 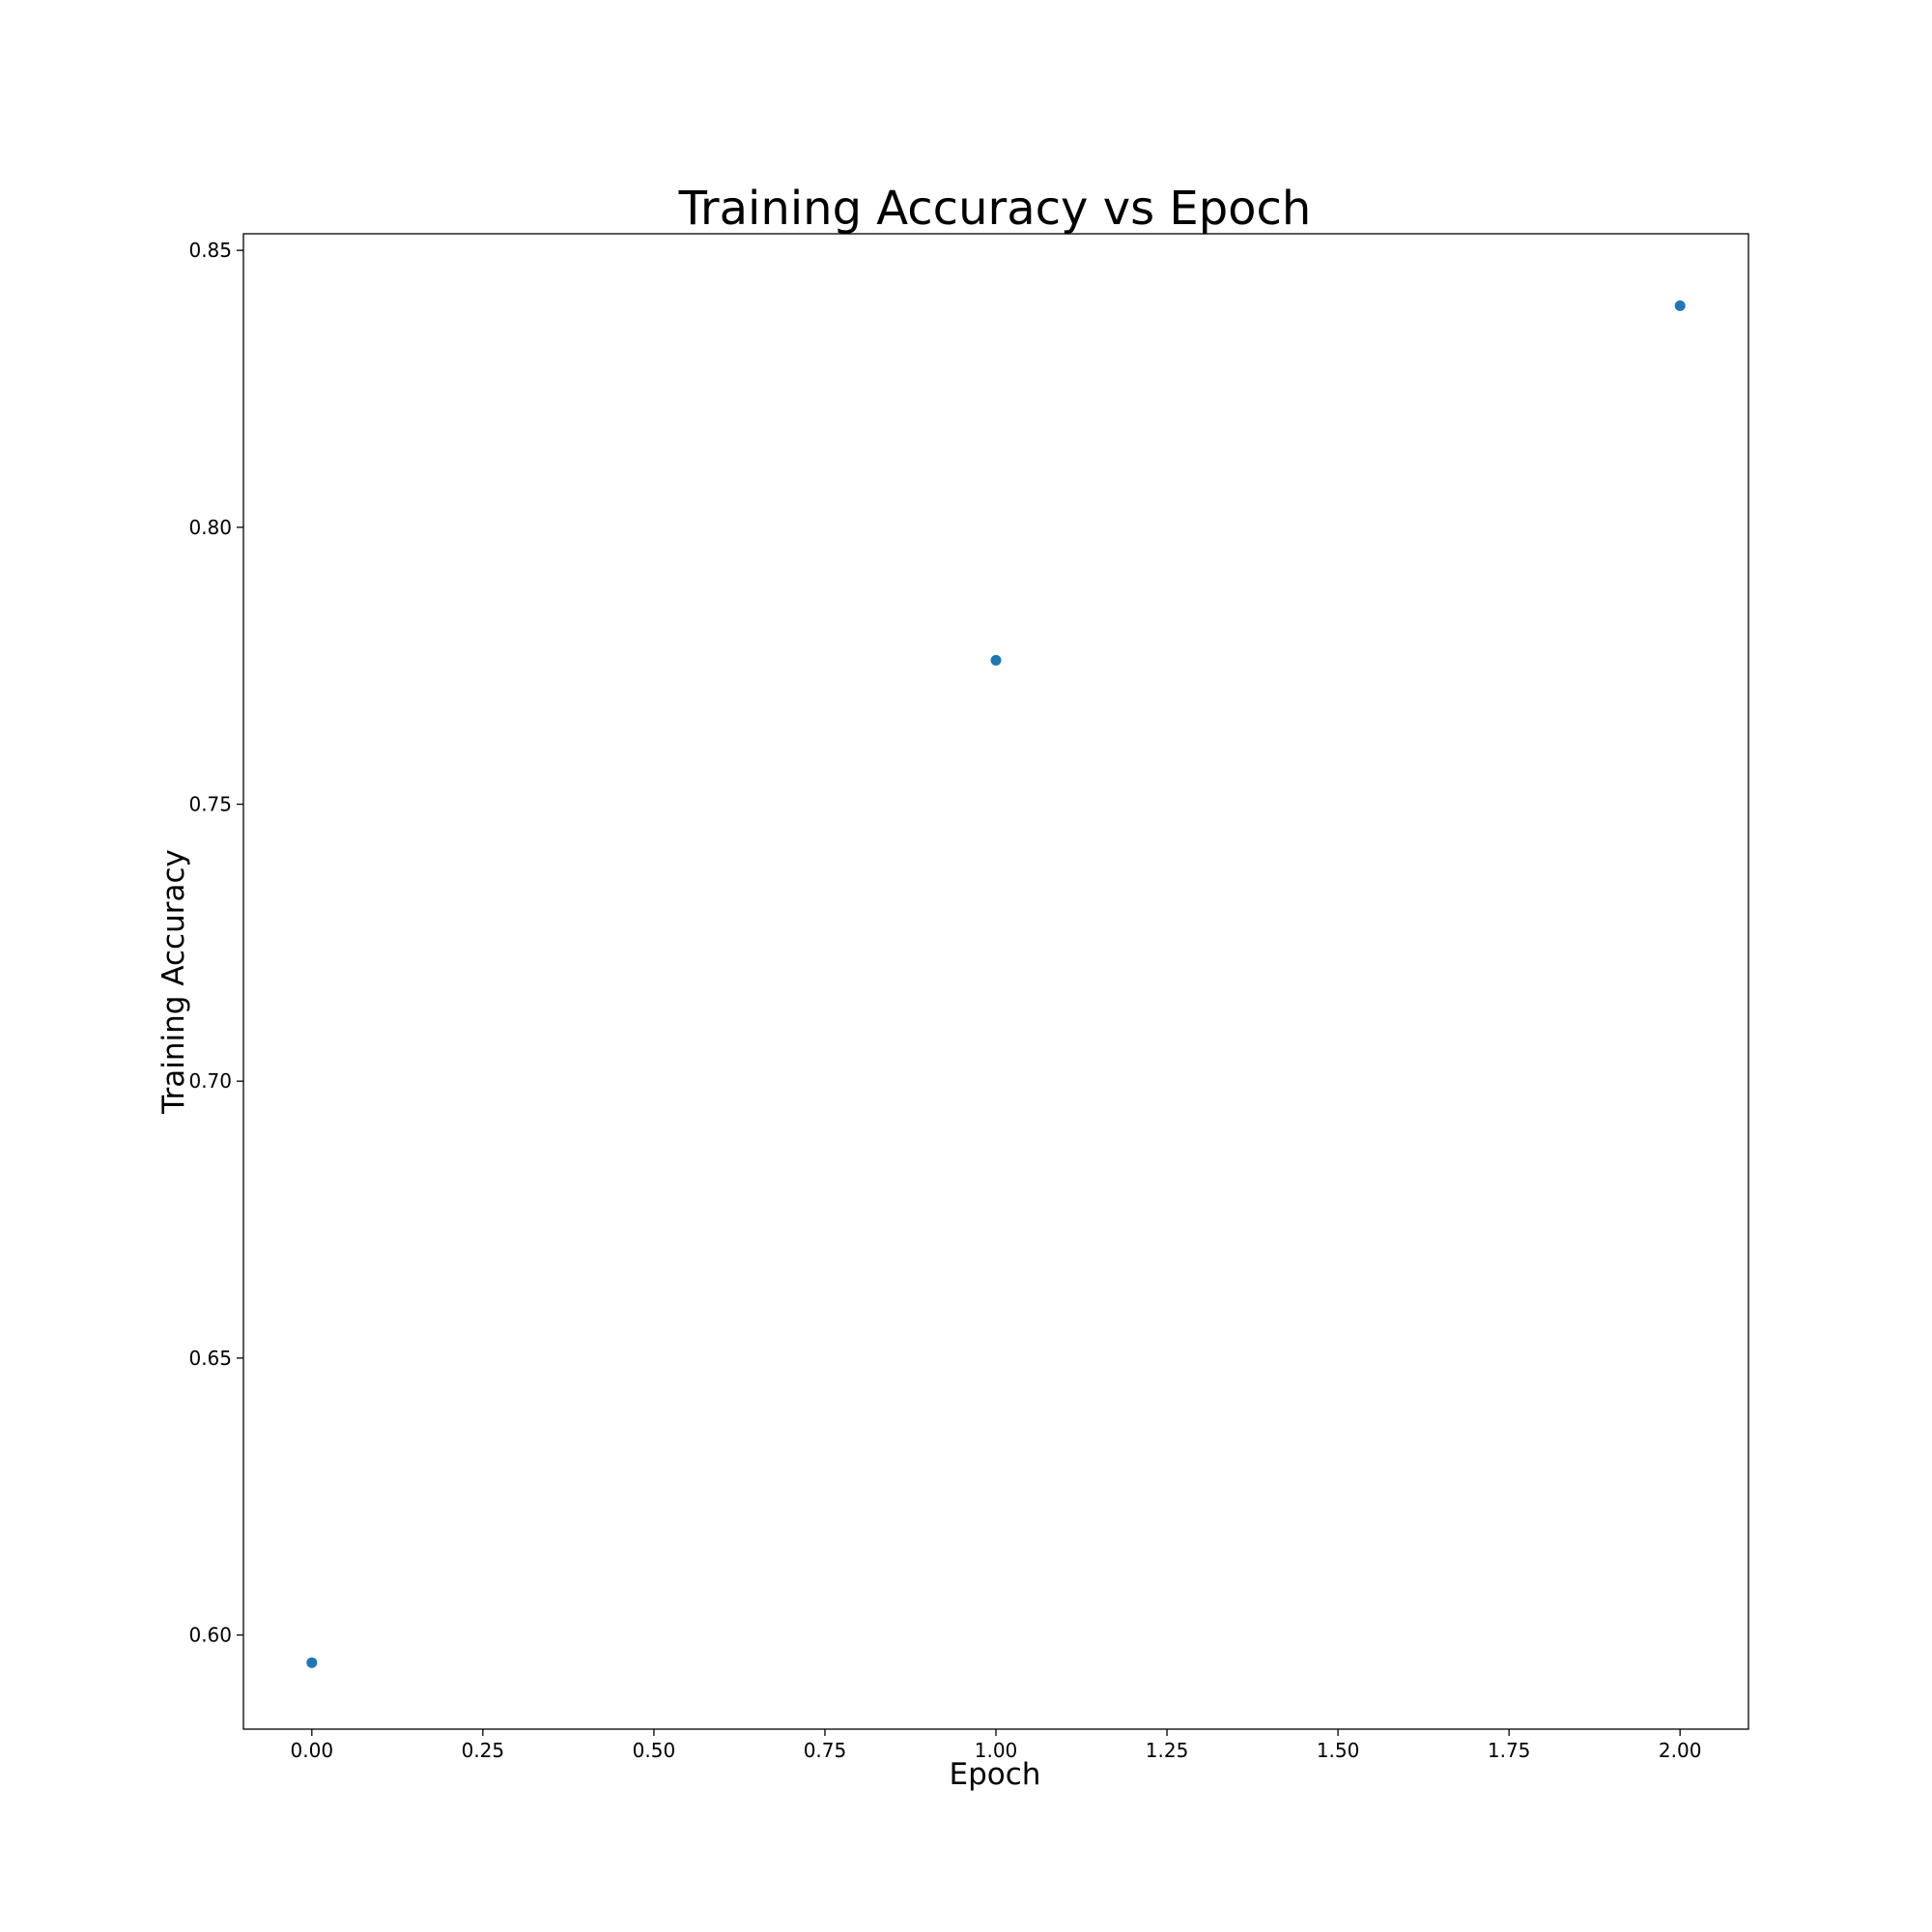 What do you see at coordinates (1680, 1750) in the screenshot?
I see `x-tick-label: 2.00` at bounding box center [1680, 1750].